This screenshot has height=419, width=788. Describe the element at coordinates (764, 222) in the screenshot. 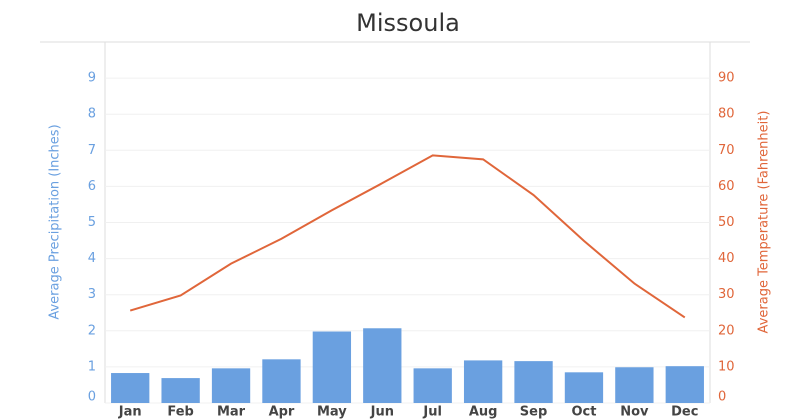

I see `y2-axis-title: Average Temperature (Fahrenheit)` at that location.